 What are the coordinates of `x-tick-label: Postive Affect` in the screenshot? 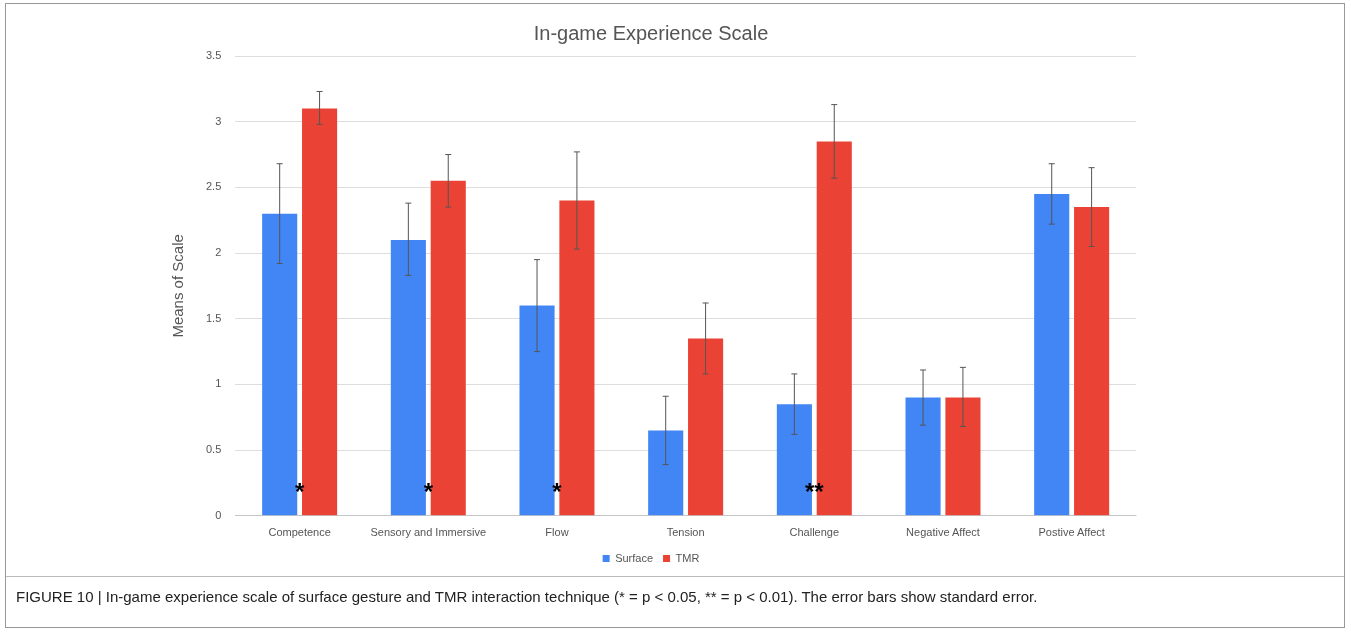 It's located at (1071, 532).